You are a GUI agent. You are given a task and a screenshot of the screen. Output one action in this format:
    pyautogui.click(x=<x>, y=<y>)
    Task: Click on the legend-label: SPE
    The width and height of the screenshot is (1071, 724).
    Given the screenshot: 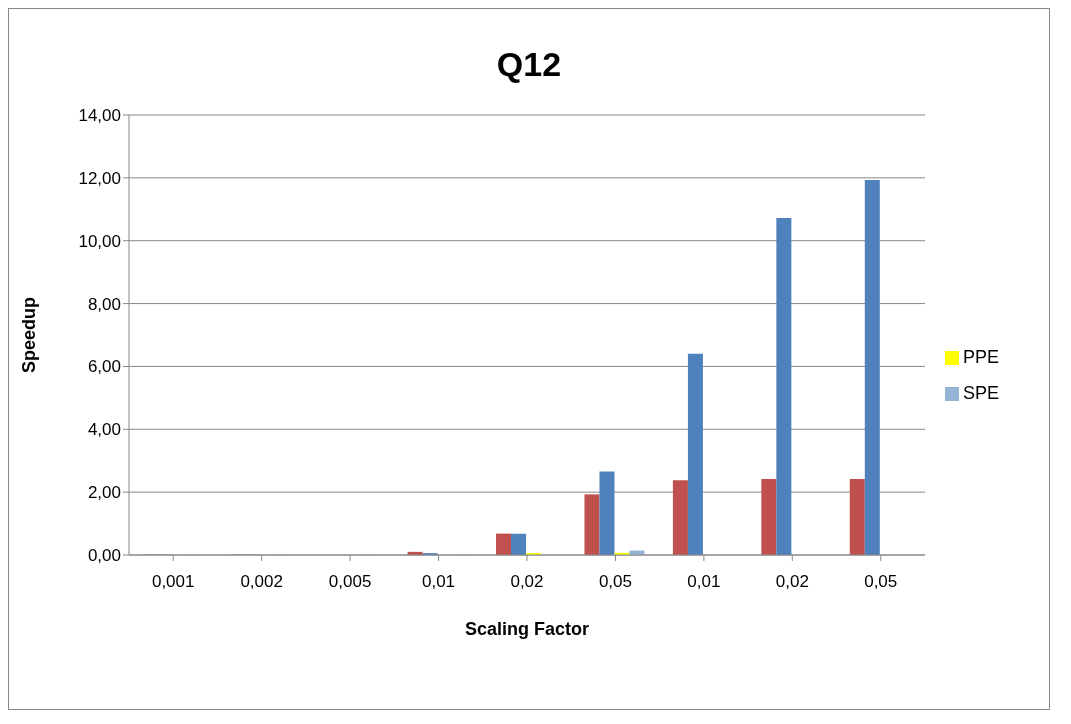 What is the action you would take?
    pyautogui.click(x=980, y=393)
    